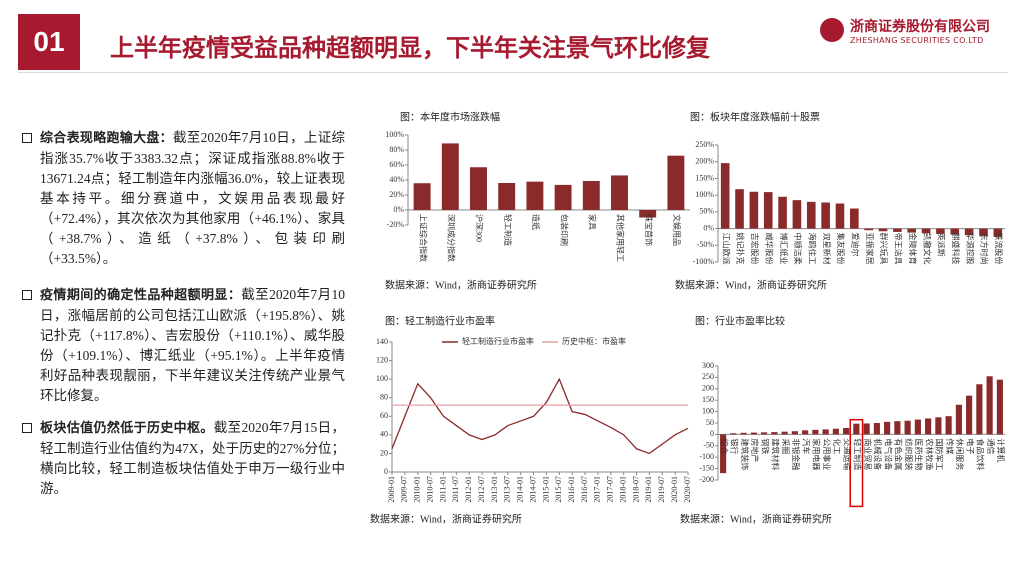 This screenshot has height=576, width=1024. What do you see at coordinates (648, 489) in the screenshot?
I see `x-tick-label: 2019-01` at bounding box center [648, 489].